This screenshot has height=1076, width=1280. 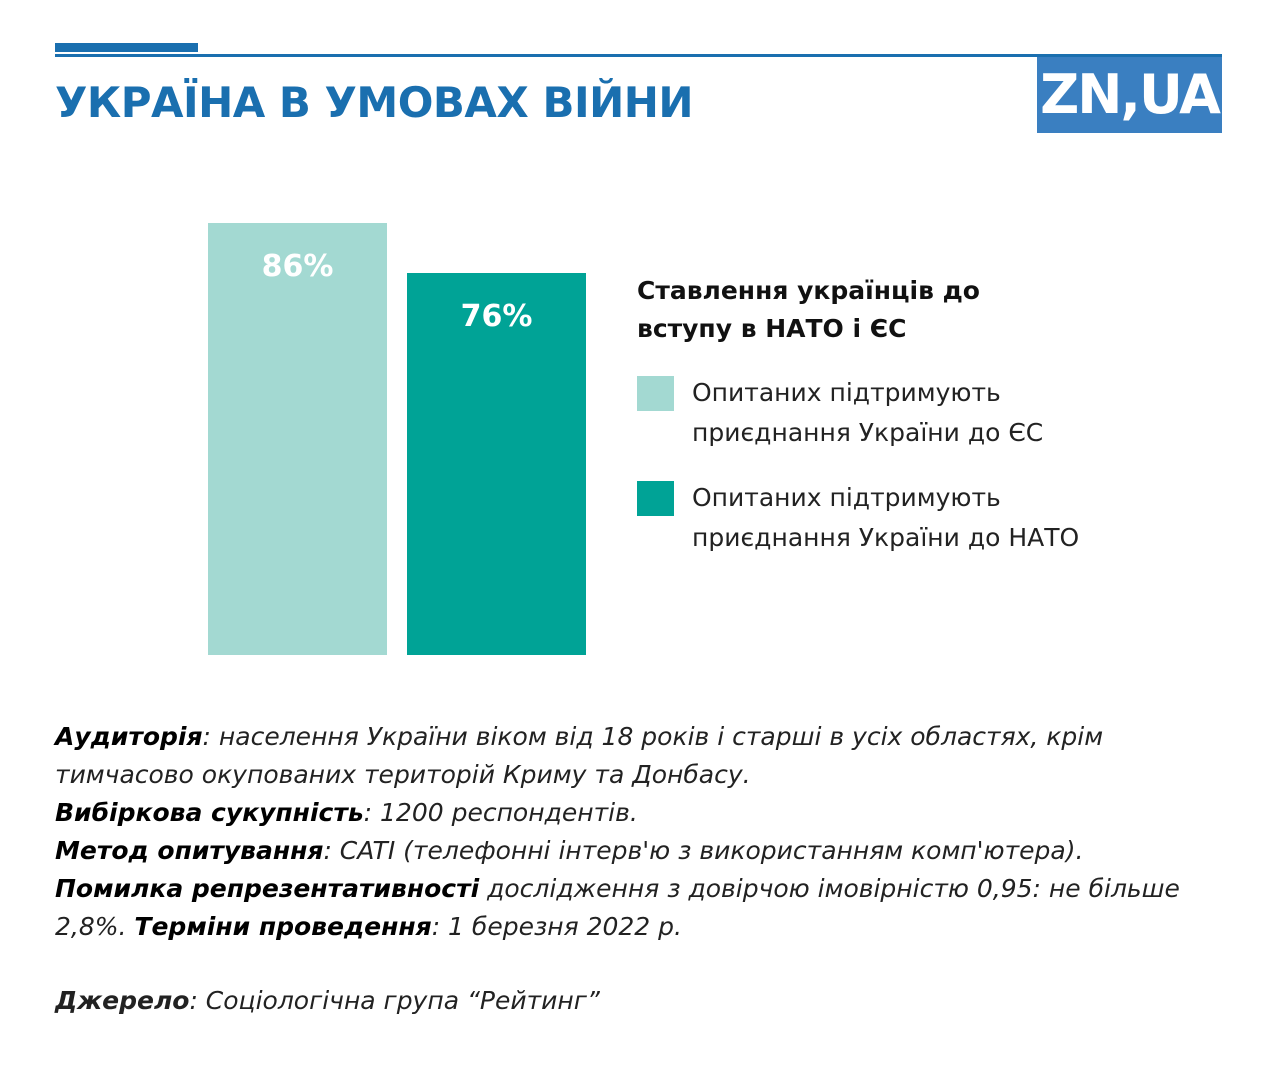 I want to click on bar: 76%, so click(x=496, y=464).